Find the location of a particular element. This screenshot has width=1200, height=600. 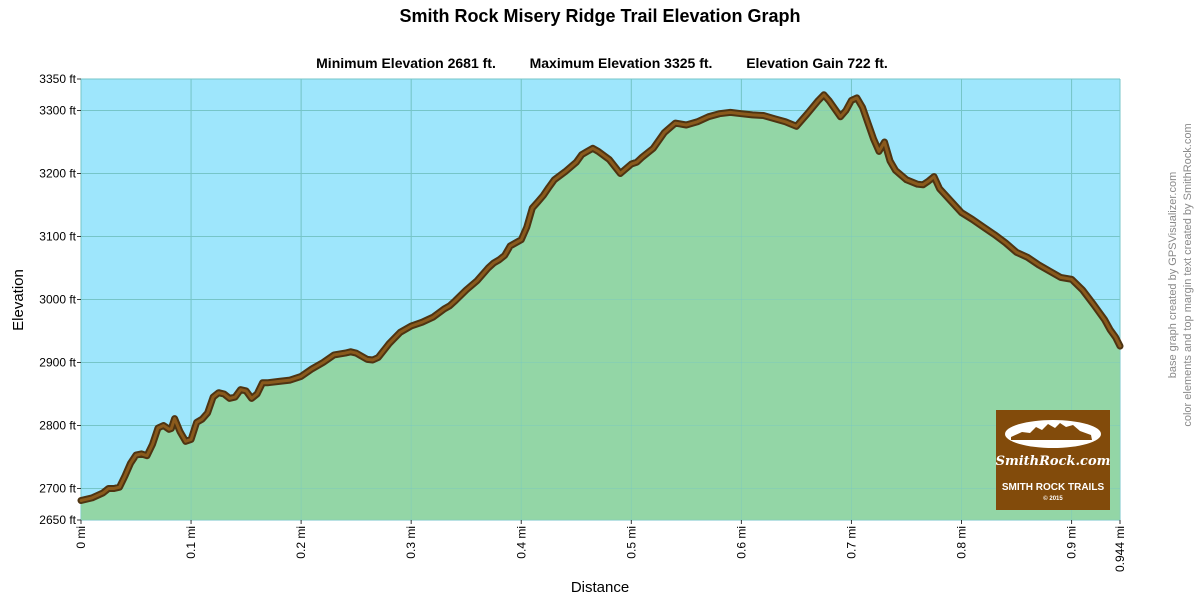

credit-line-1: base graph created by GPSVisualizer.com is located at coordinates (1173, 275).